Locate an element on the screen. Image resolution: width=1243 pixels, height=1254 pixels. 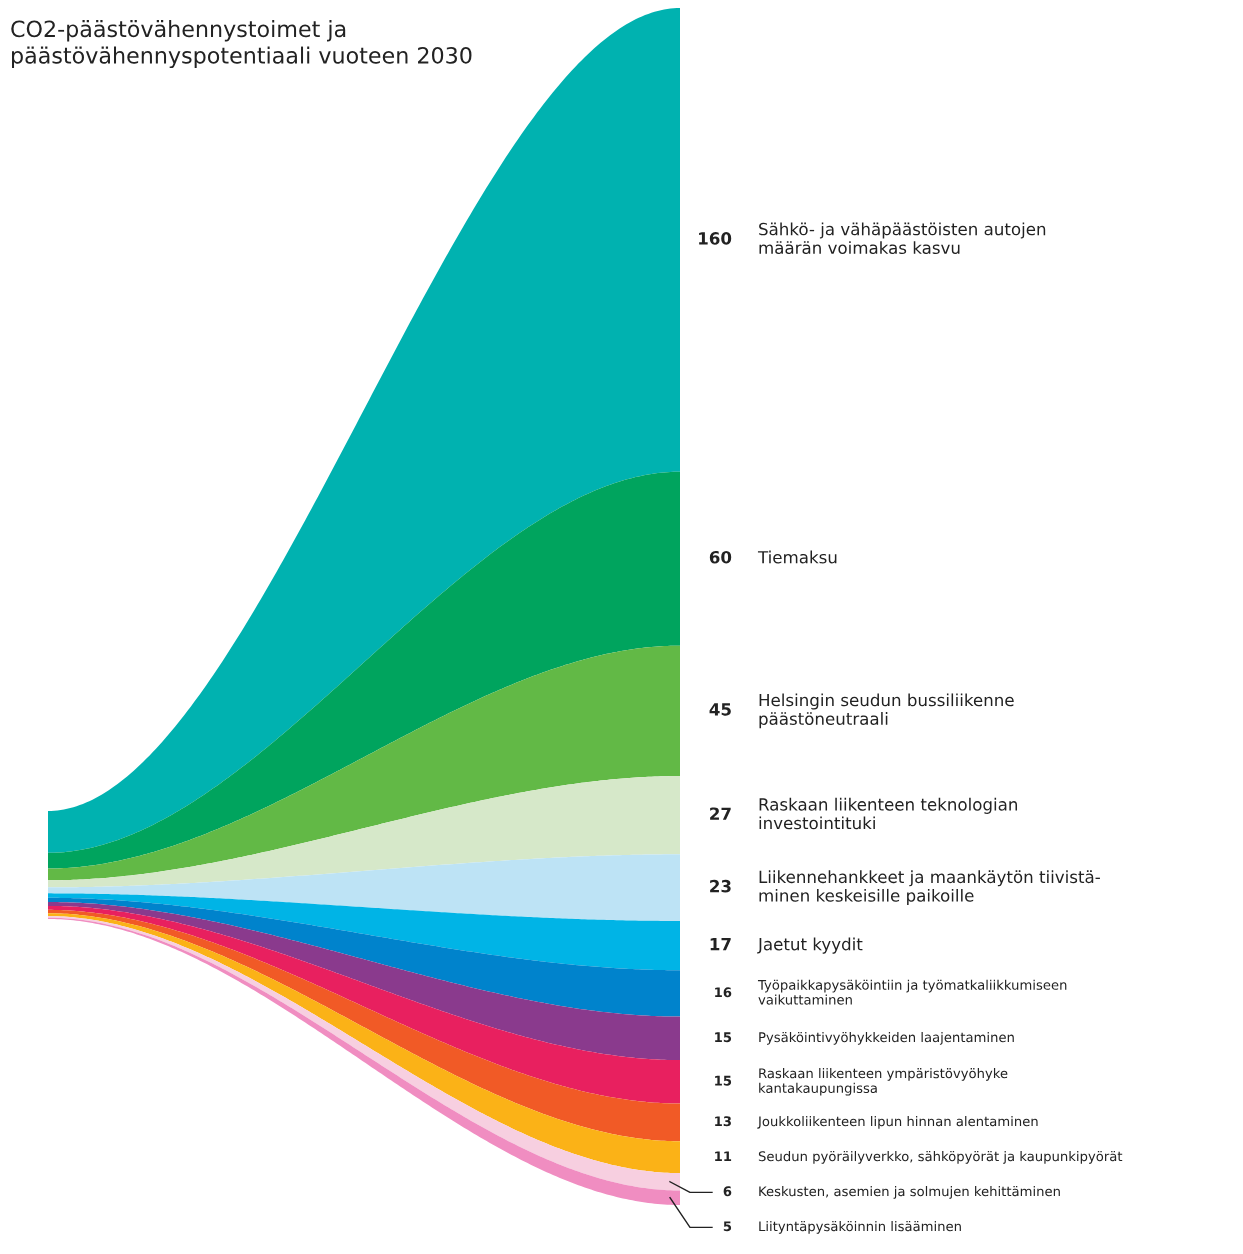
data-label: 11 is located at coordinates (723, 1156).